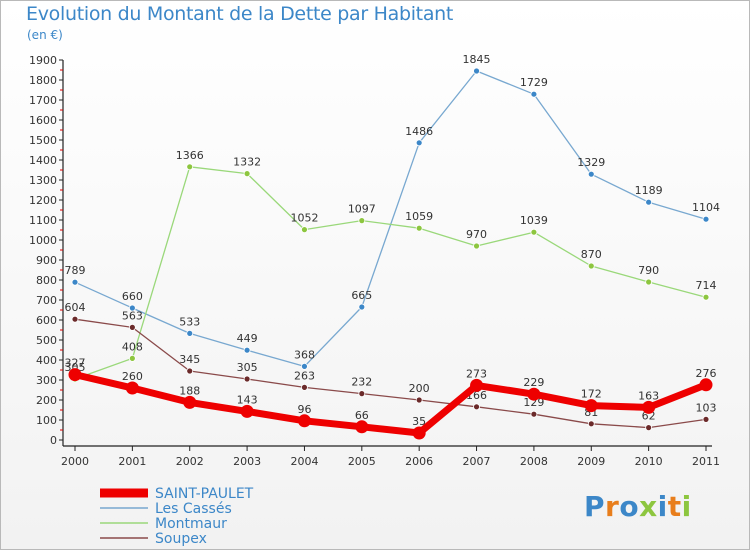  Describe the element at coordinates (132, 296) in the screenshot. I see `data-label-les-cass-s: 660` at that location.